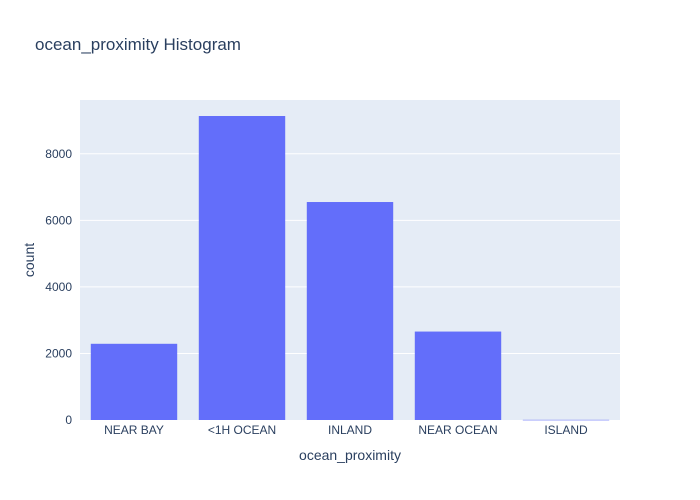  What do you see at coordinates (566, 430) in the screenshot?
I see `x-tick-label: ISLAND` at bounding box center [566, 430].